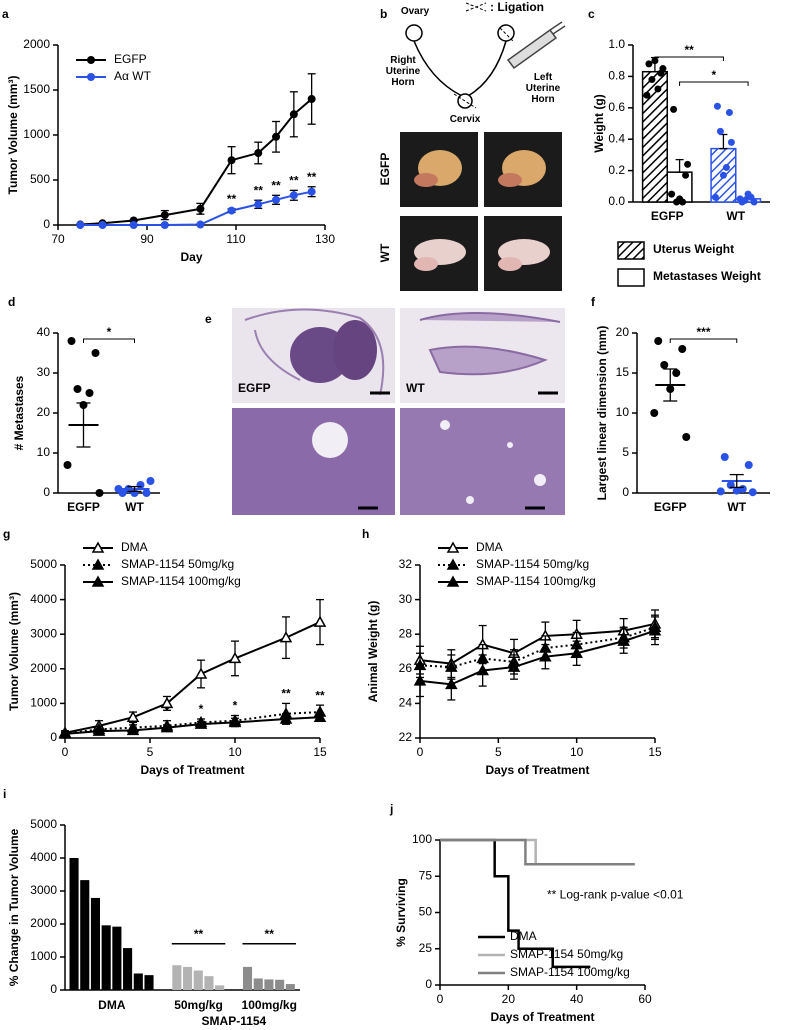 Image resolution: width=800 pixels, height=1030 pixels. Describe the element at coordinates (484, 68) in the screenshot. I see `ligation-marks` at that location.